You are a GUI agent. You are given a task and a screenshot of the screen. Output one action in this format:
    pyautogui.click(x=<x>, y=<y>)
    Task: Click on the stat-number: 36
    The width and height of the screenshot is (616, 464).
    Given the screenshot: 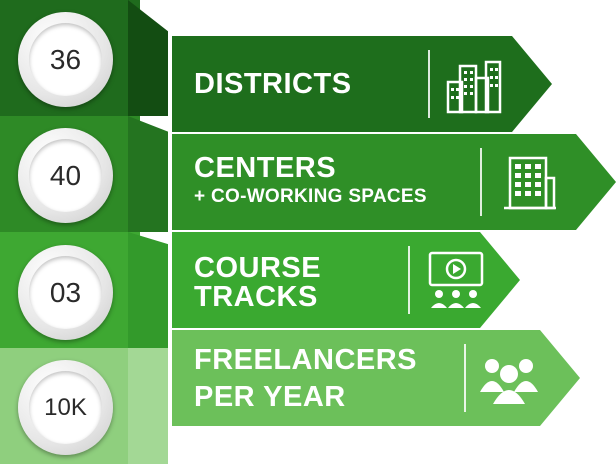 What is the action you would take?
    pyautogui.click(x=65, y=59)
    